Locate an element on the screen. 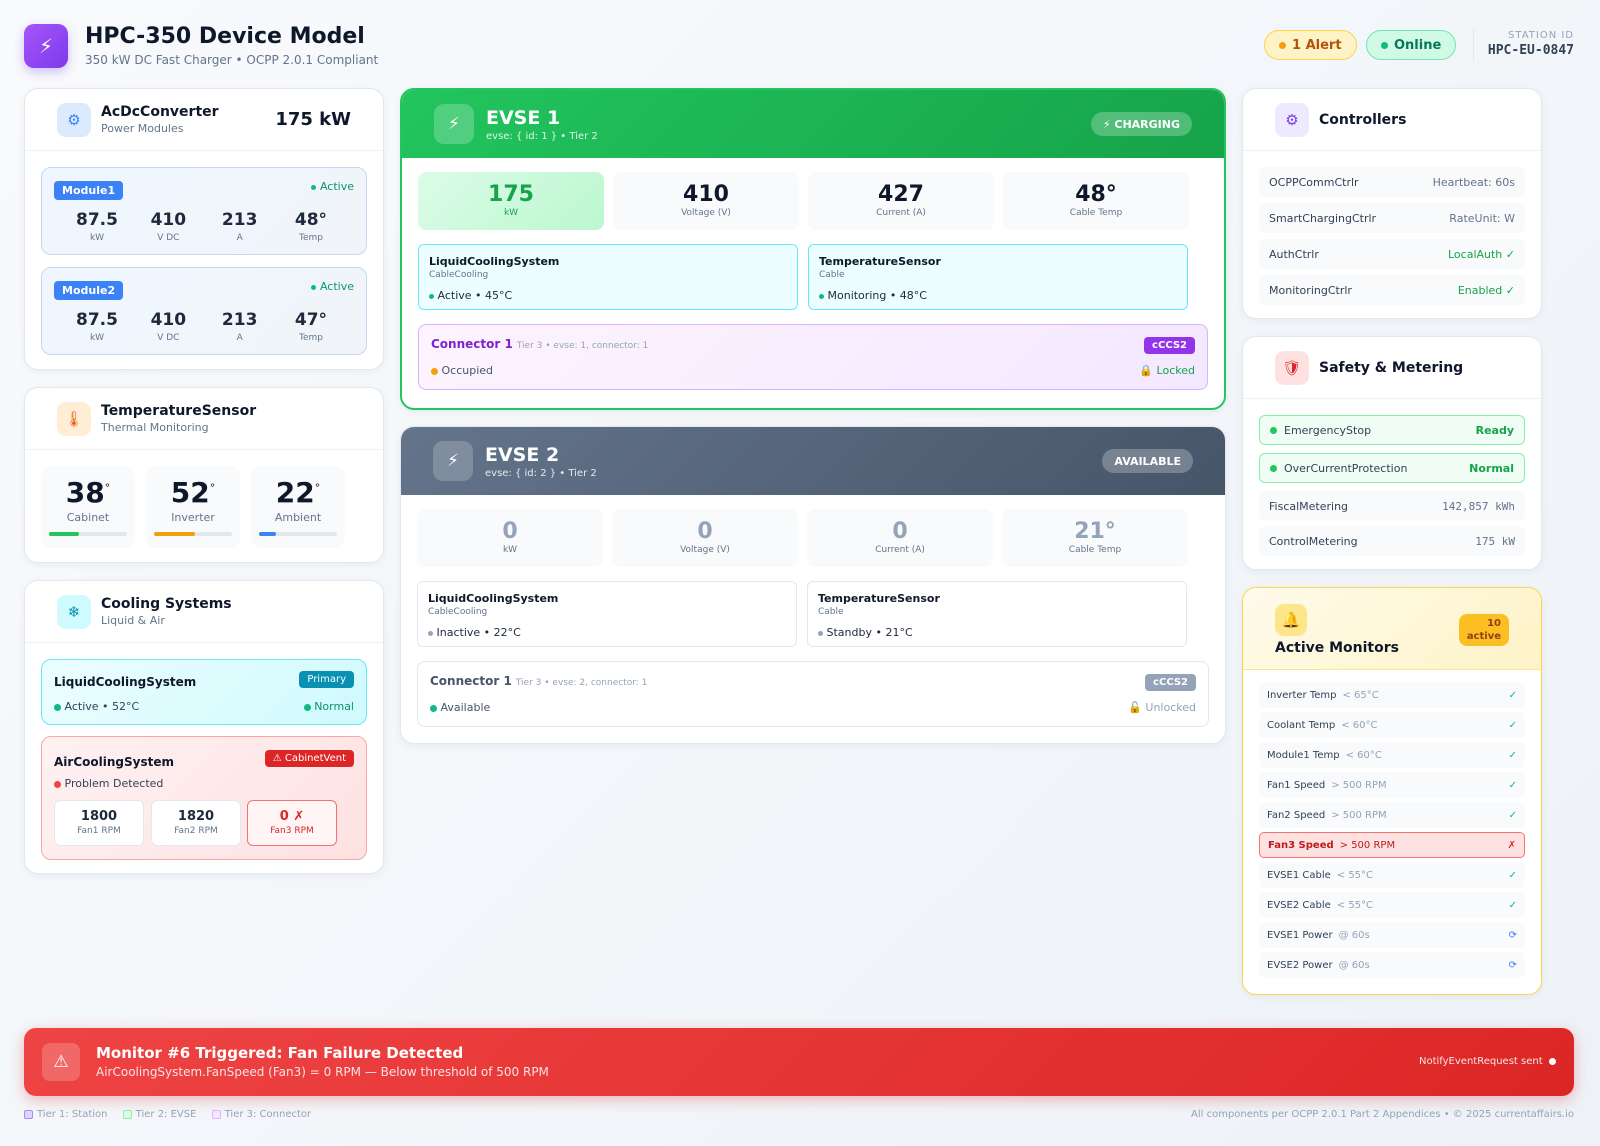 The width and height of the screenshot is (1600, 1146). online-badge: Online is located at coordinates (1411, 45).